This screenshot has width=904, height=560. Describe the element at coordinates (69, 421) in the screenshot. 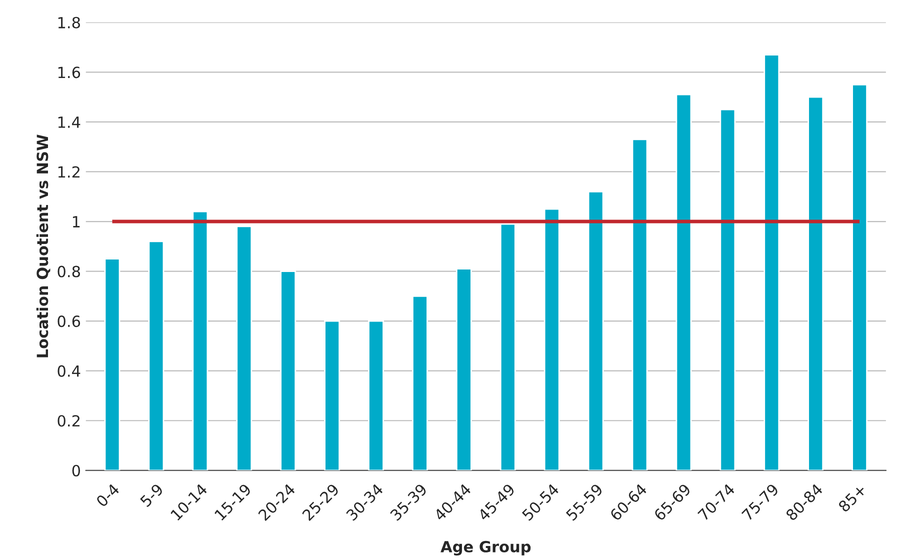

I see `y-tick-label: 0.2` at that location.